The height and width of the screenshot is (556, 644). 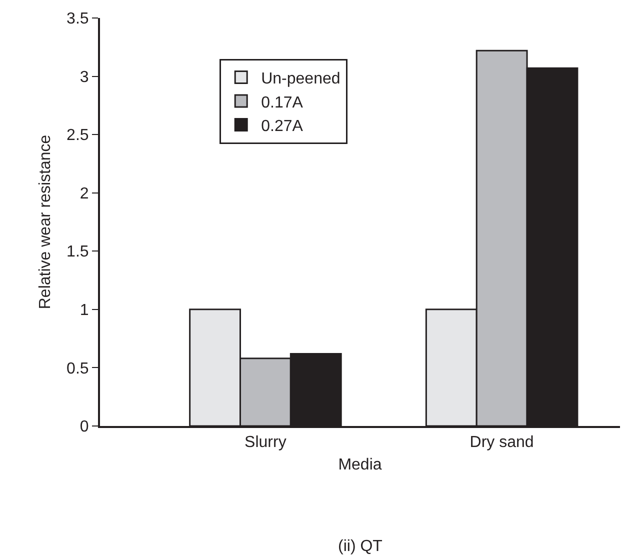 I want to click on y-tick-label: 3.5, so click(x=77, y=19).